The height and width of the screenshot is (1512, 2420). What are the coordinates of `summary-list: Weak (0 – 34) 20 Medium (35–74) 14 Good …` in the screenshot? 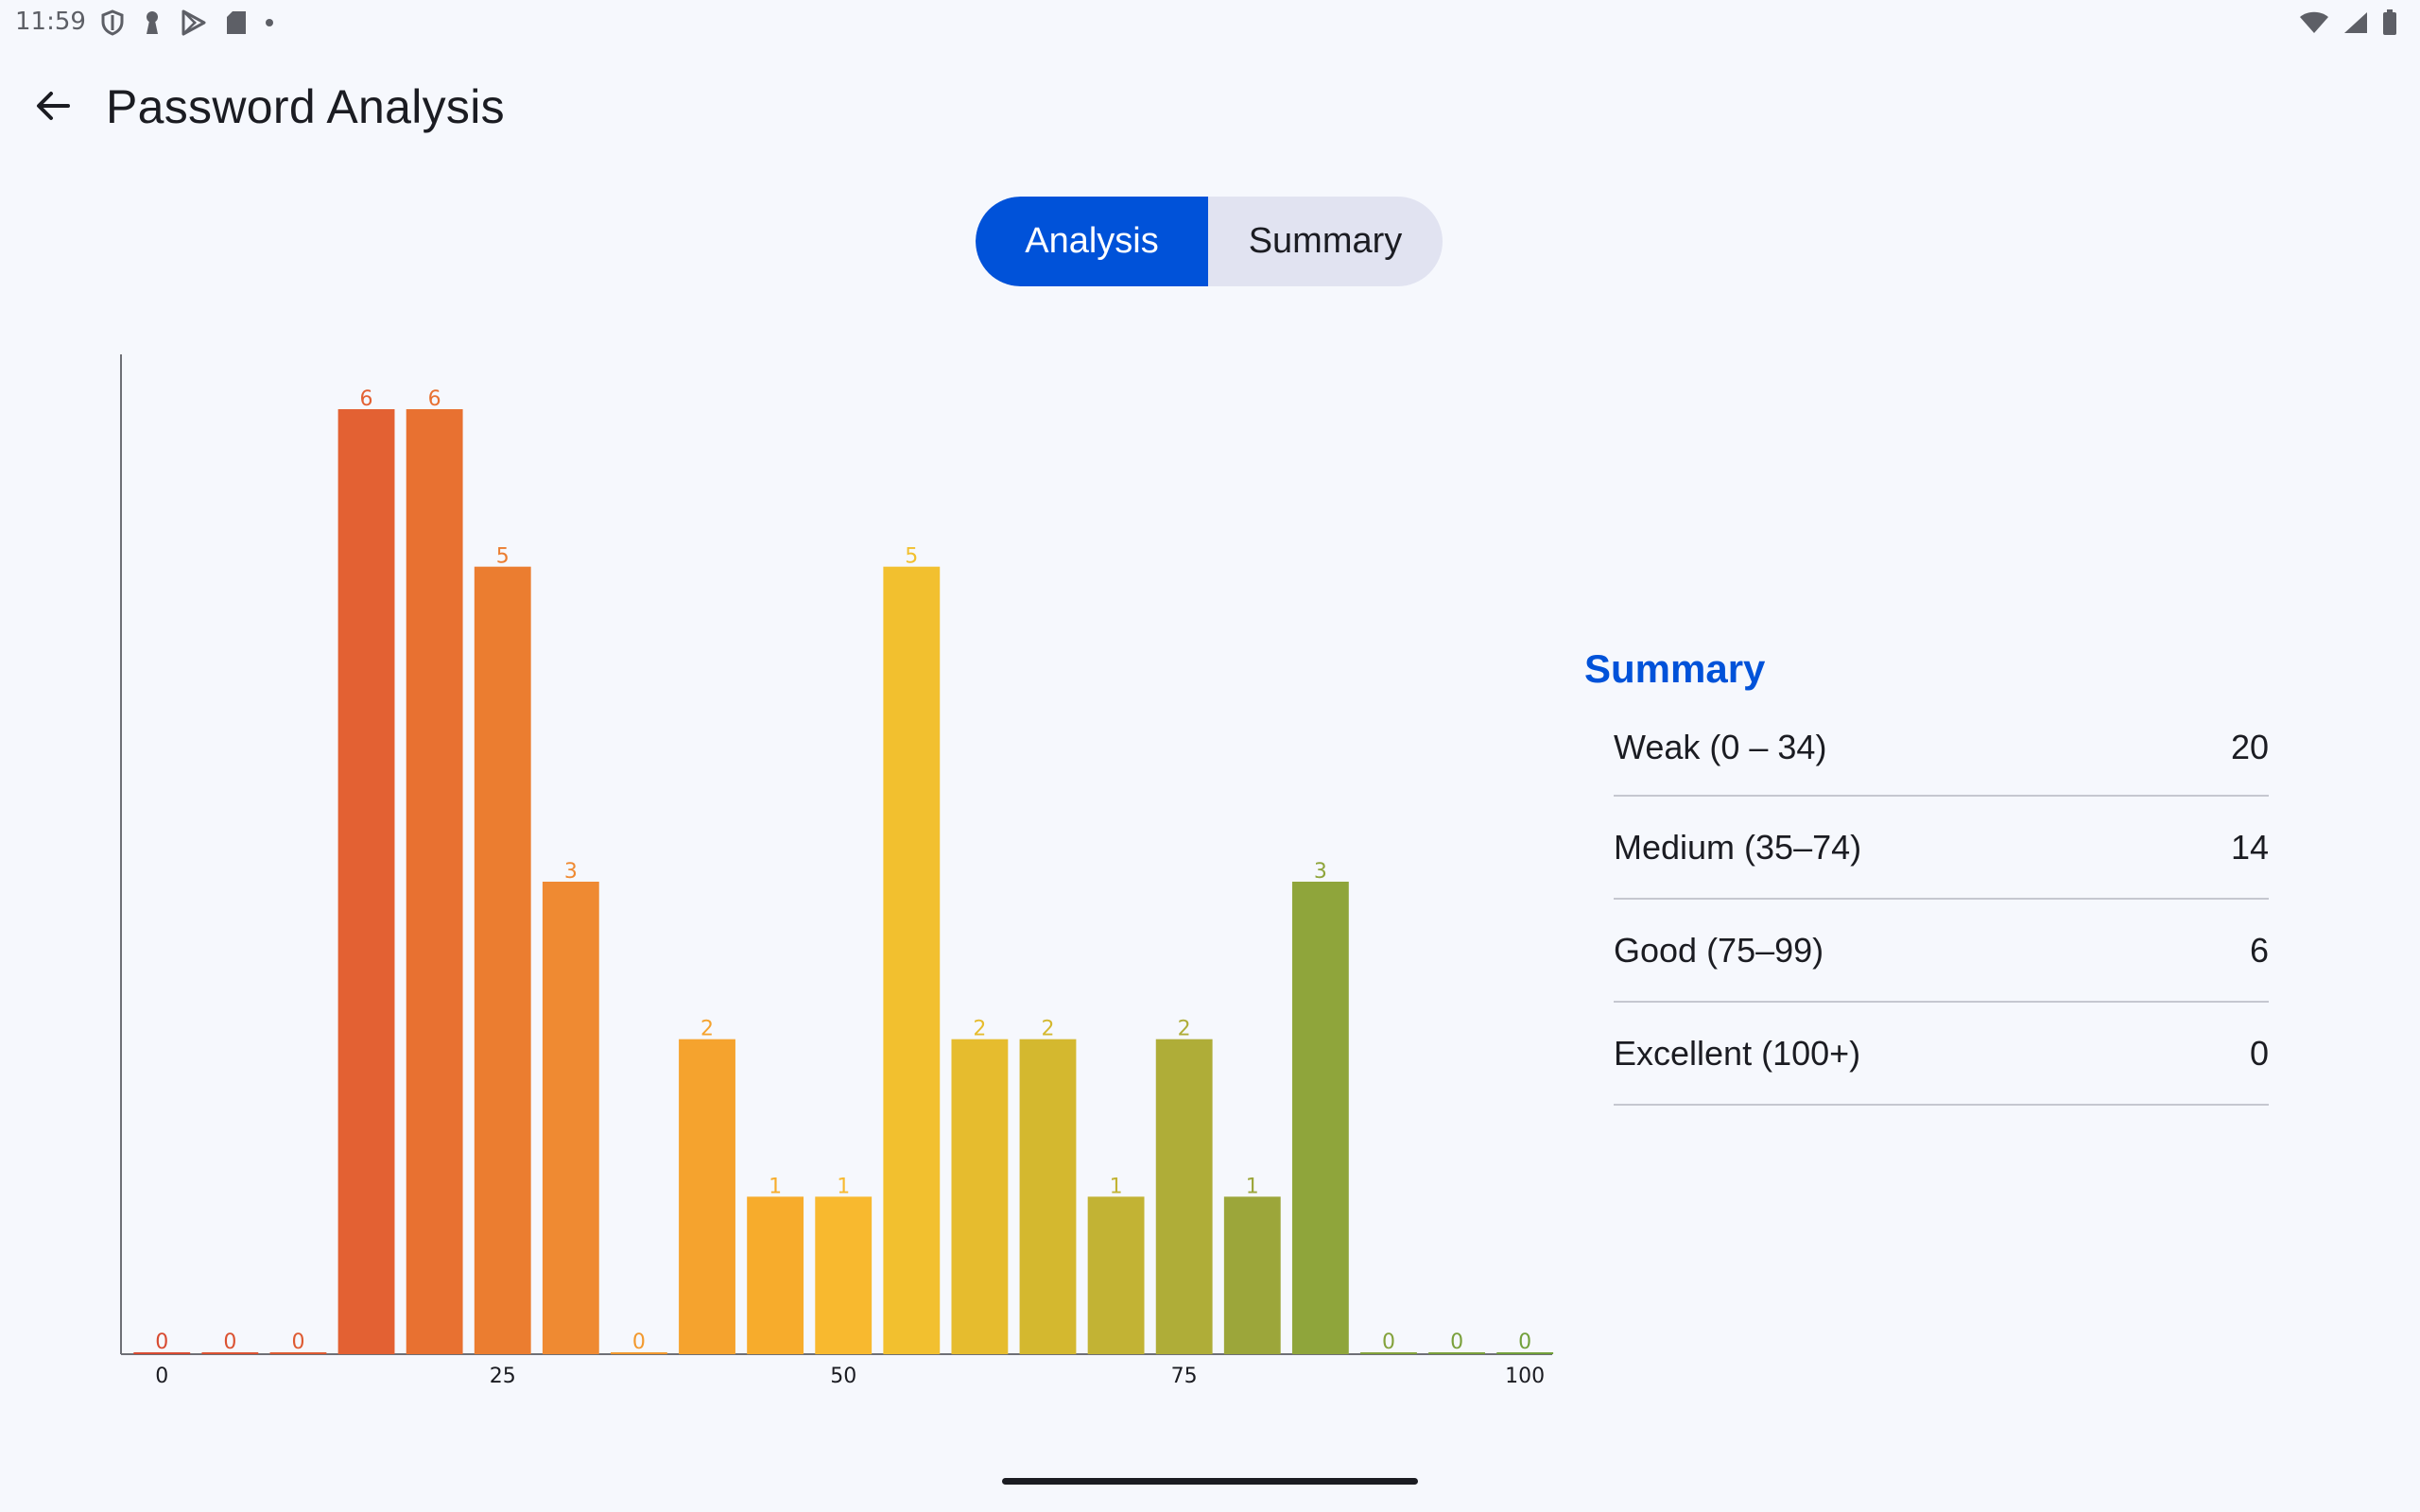 It's located at (1942, 902).